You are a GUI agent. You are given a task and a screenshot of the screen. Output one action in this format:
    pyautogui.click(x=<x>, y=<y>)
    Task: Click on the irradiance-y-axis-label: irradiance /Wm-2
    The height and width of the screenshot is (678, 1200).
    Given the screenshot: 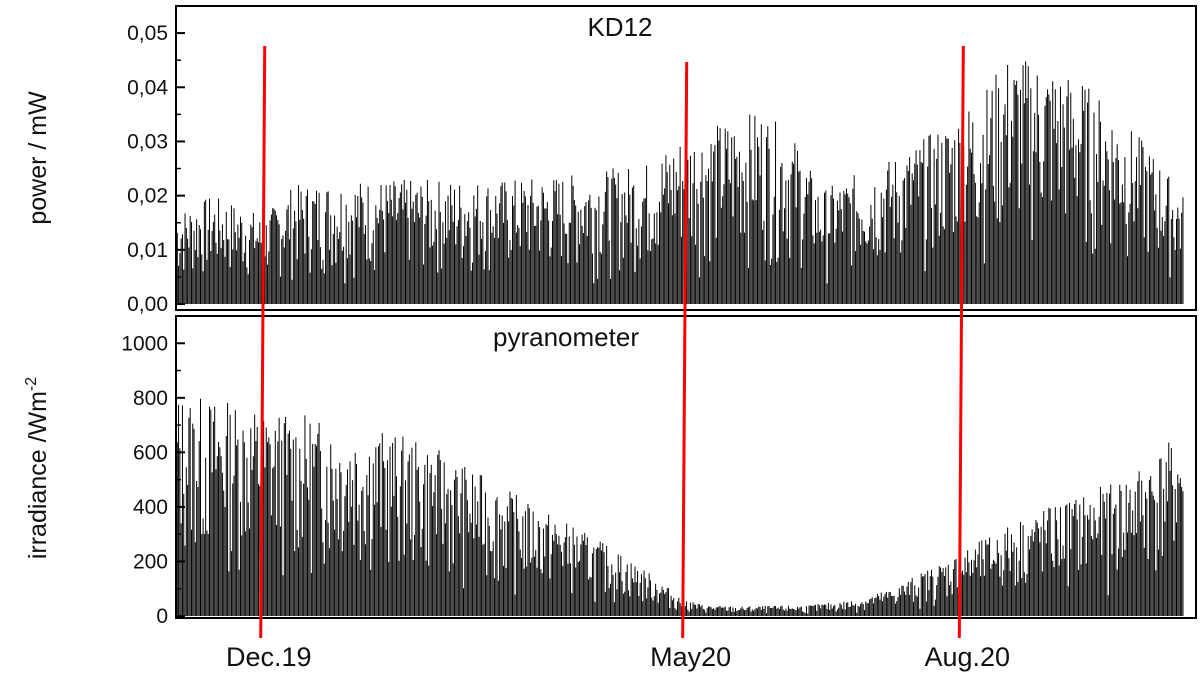 What is the action you would take?
    pyautogui.click(x=37, y=468)
    